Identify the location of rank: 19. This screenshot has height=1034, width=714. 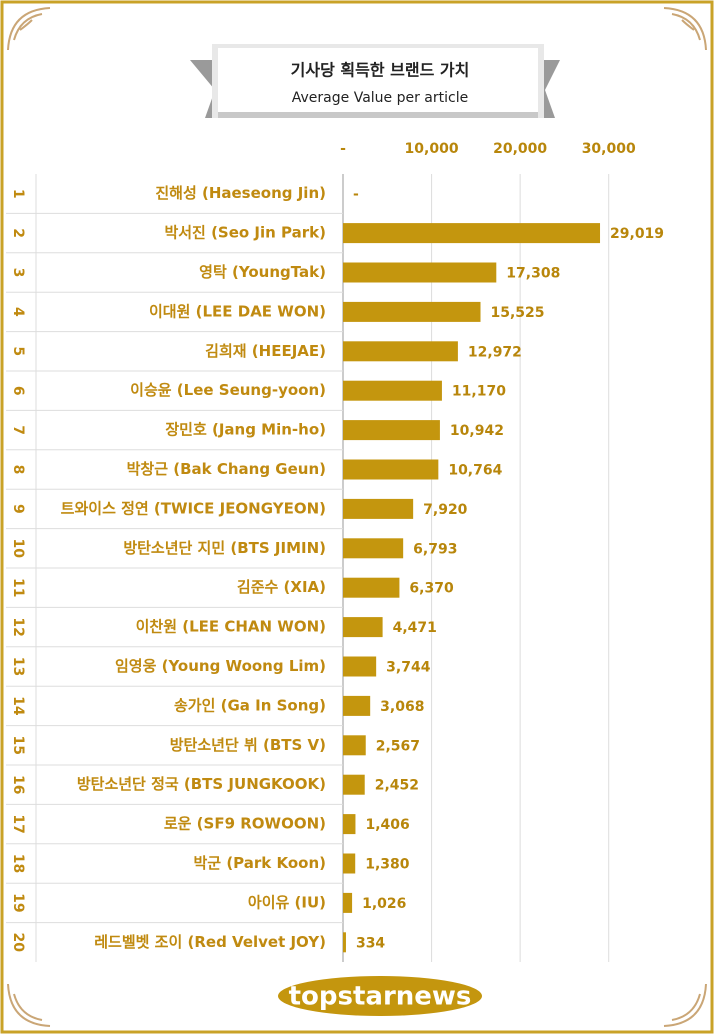
(18, 902).